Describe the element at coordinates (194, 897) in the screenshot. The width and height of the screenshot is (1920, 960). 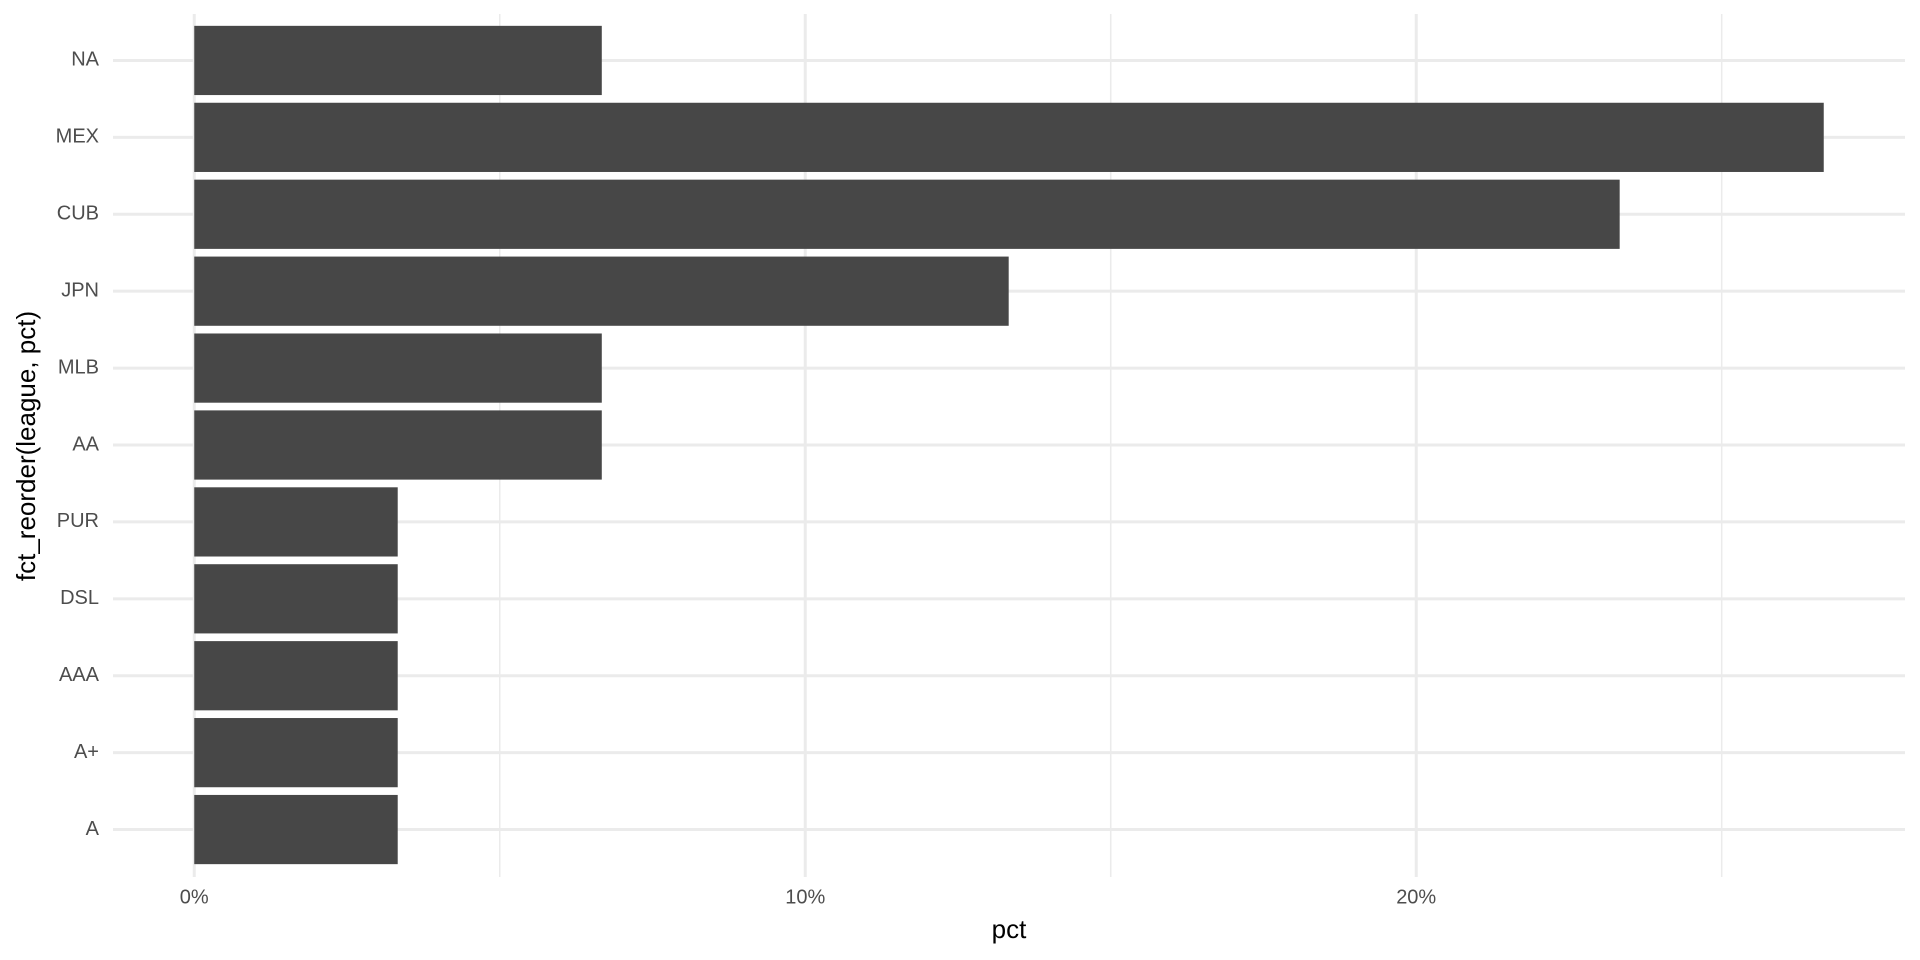
I see `x-tick-label: 0%` at that location.